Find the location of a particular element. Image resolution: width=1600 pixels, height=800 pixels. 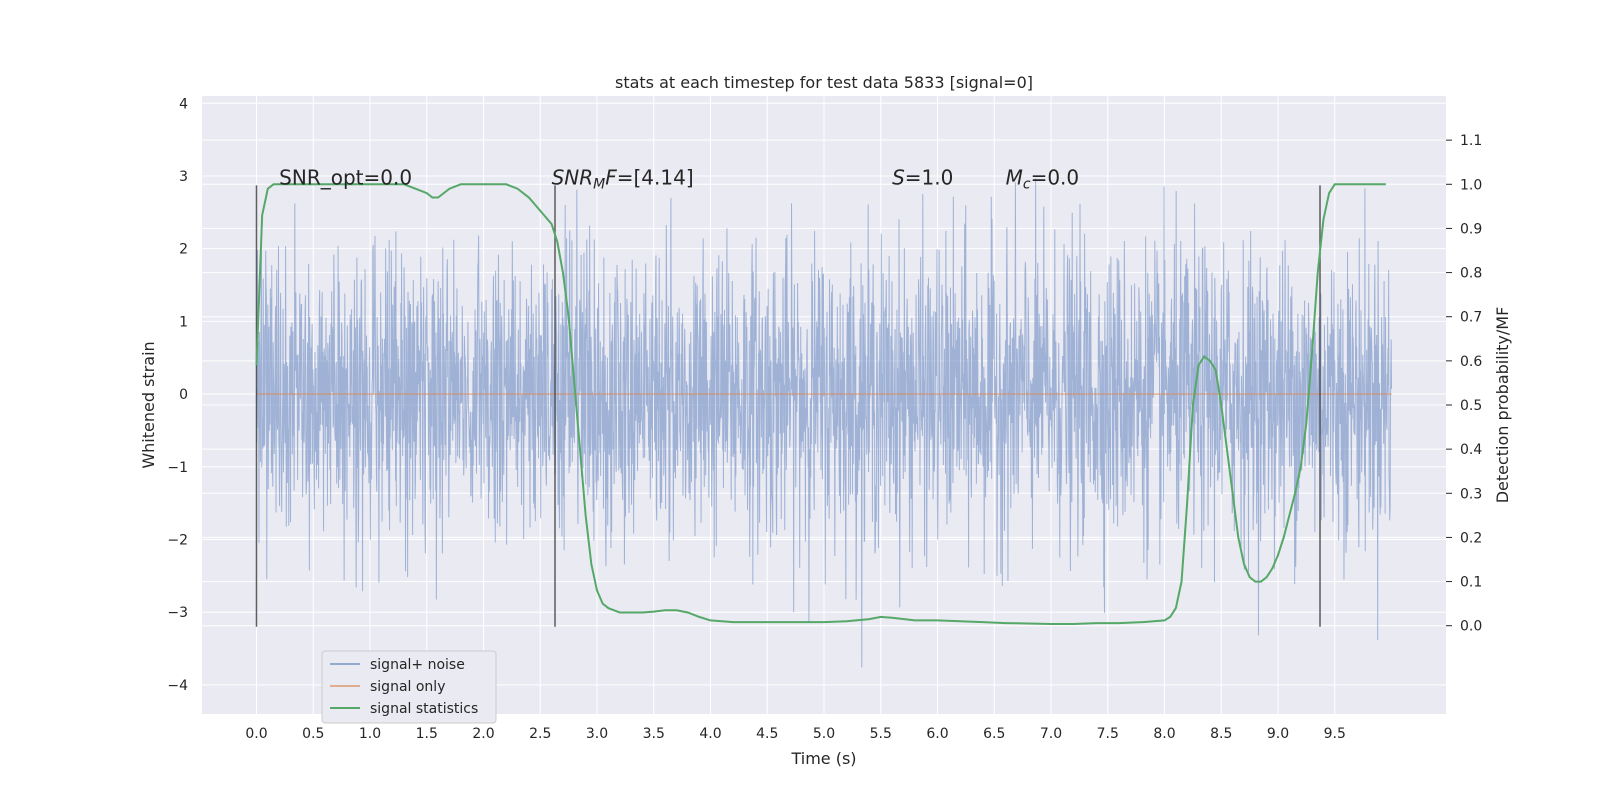

y-tick-label: −2 is located at coordinates (177, 541).